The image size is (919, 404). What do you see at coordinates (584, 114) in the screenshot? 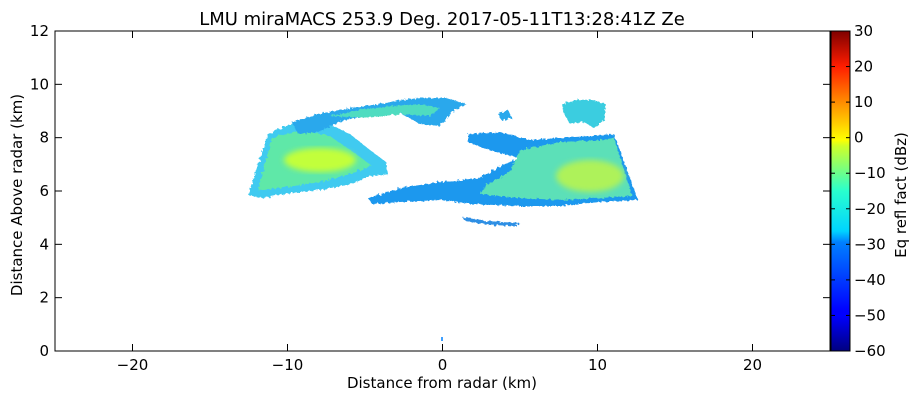
I see `echo-right-upper-cell` at bounding box center [584, 114].